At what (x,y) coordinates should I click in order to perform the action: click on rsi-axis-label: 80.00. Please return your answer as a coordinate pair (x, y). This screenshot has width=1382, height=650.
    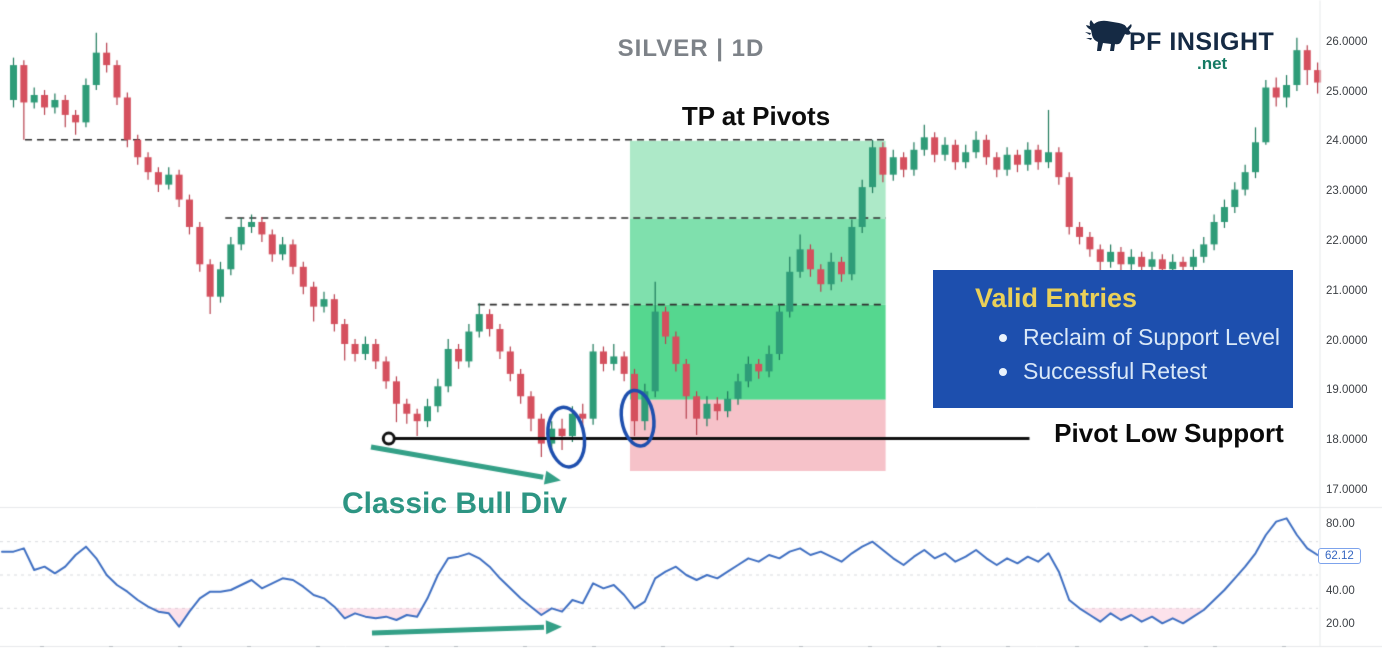
    Looking at the image, I should click on (1340, 524).